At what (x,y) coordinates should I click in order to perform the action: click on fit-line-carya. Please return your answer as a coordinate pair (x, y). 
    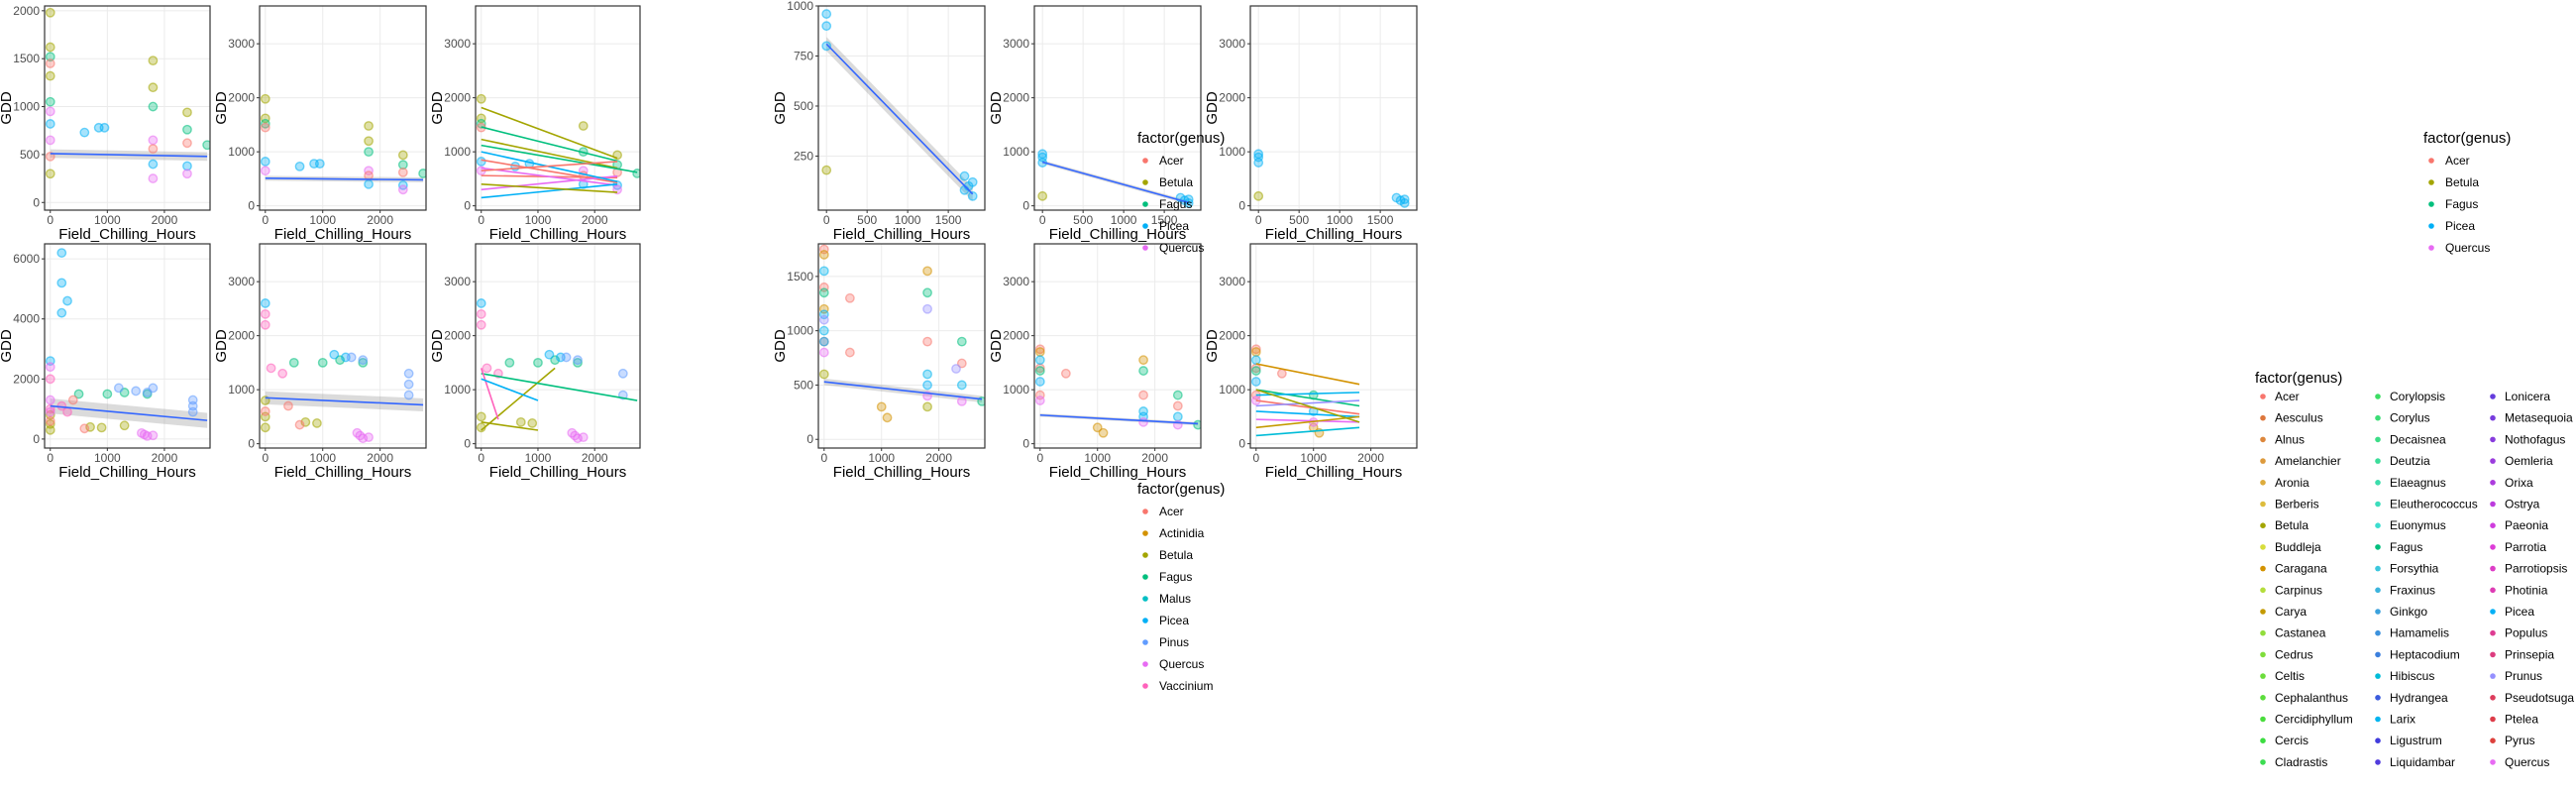
    Looking at the image, I should click on (1307, 422).